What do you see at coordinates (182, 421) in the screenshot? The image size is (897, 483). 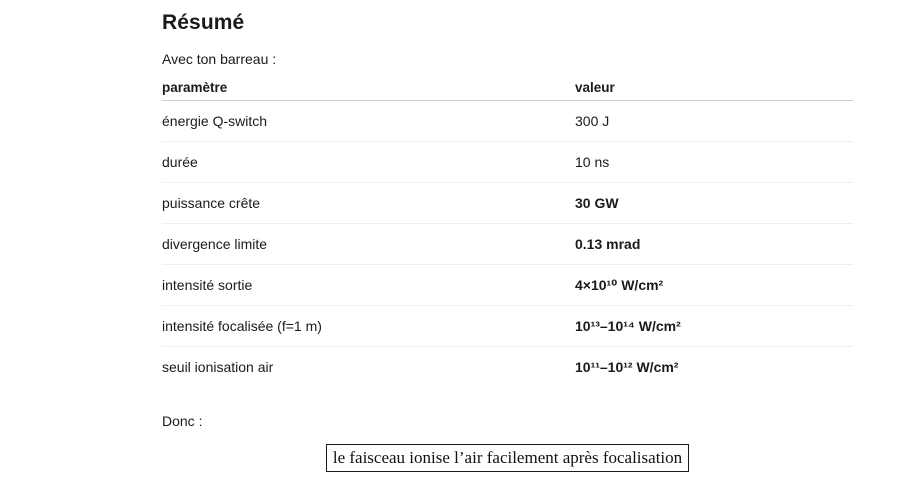 I see `conclusion-label: Donc :` at bounding box center [182, 421].